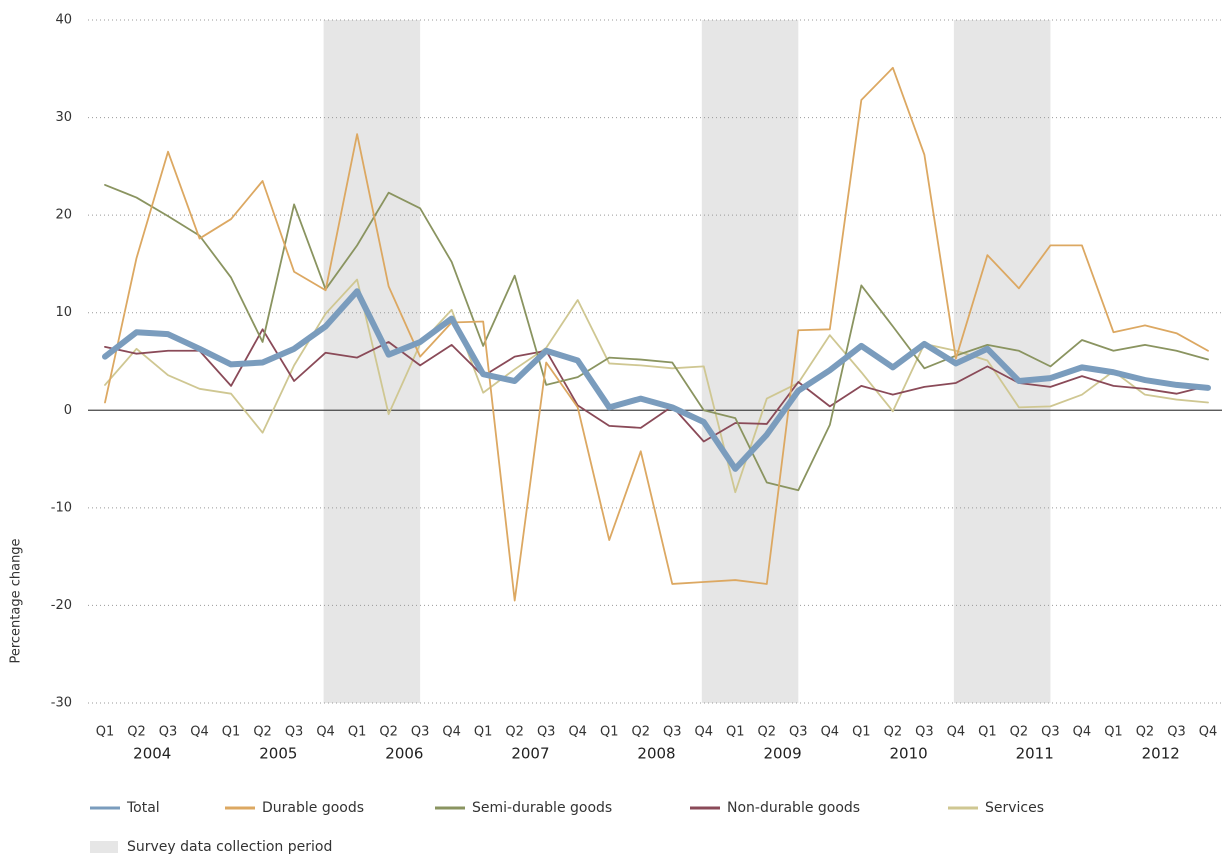  I want to click on year-label: 2009, so click(782, 754).